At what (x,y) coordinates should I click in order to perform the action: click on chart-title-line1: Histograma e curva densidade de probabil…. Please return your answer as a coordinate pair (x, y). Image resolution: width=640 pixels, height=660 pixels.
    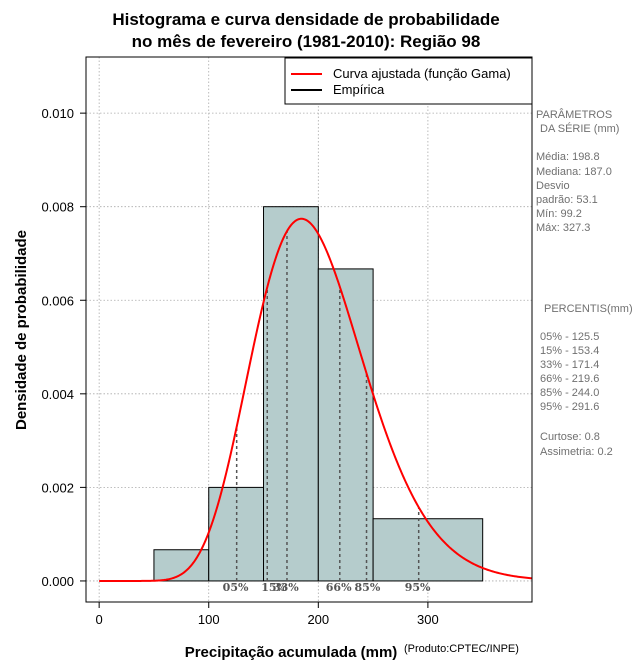
    Looking at the image, I should click on (305, 19).